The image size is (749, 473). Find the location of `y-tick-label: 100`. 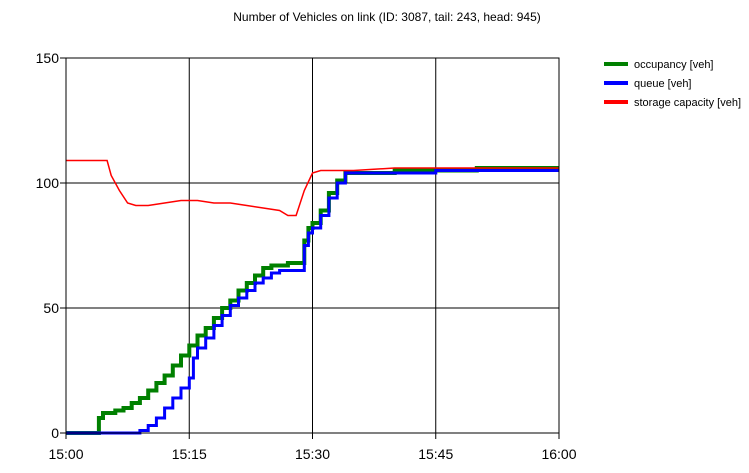

y-tick-label: 100 is located at coordinates (48, 183).